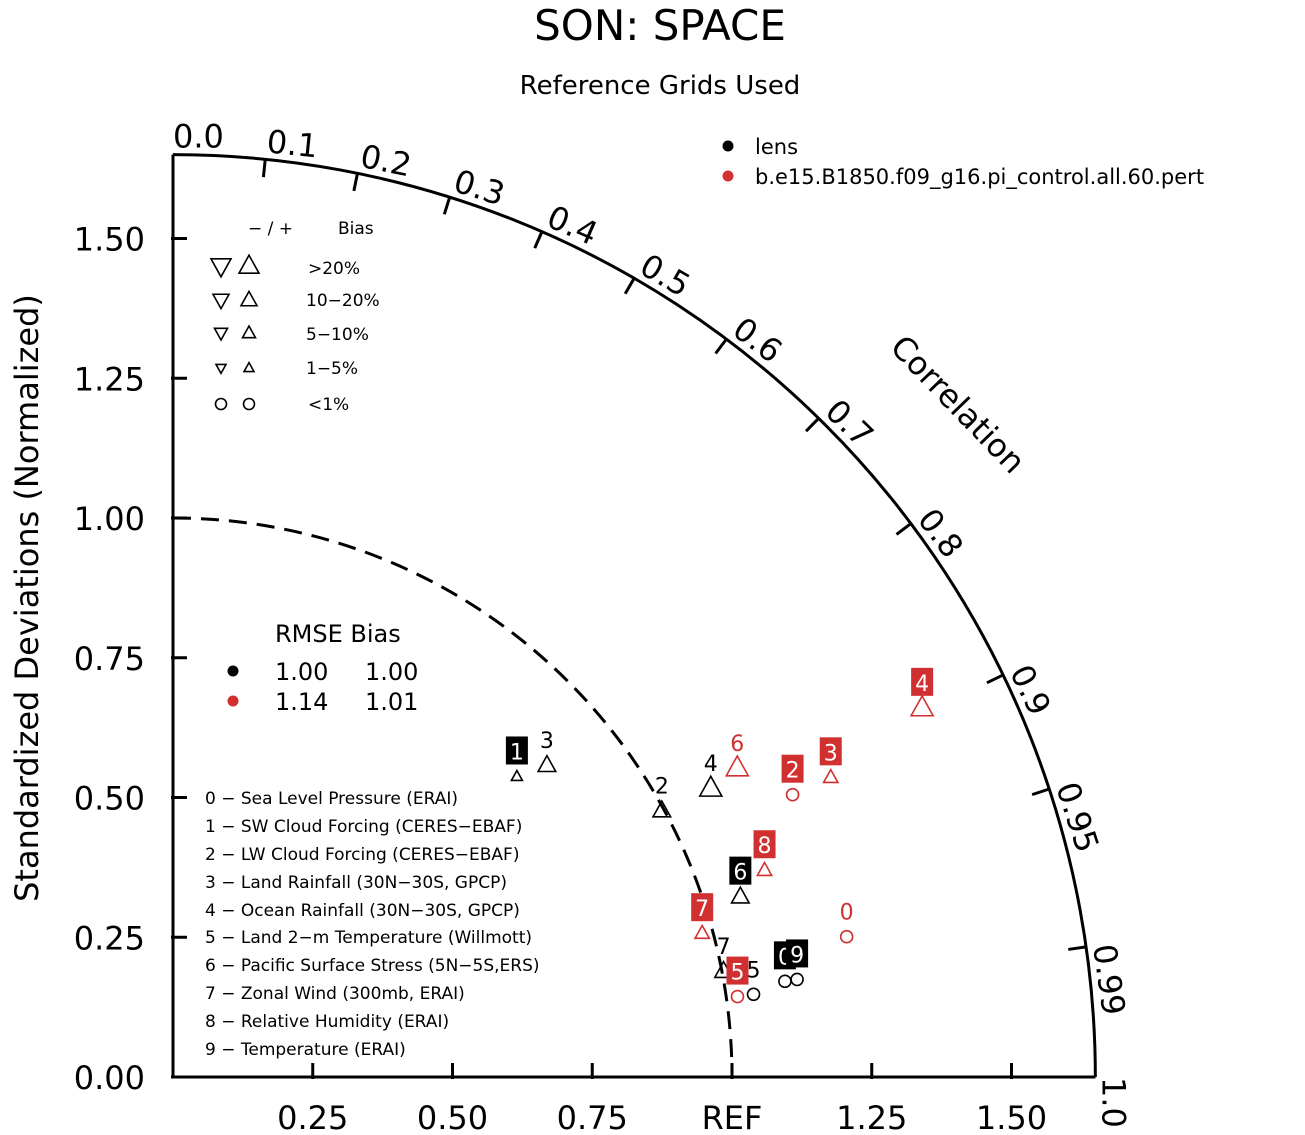  I want to click on bias-row-label: >20%, so click(334, 269).